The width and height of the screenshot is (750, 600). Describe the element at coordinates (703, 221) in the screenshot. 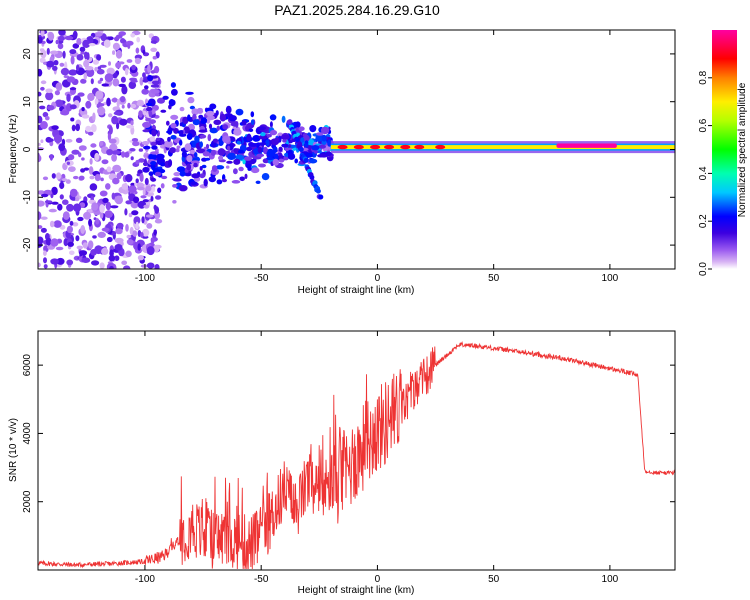

I see `colorbar-tick-label: 0.2` at that location.